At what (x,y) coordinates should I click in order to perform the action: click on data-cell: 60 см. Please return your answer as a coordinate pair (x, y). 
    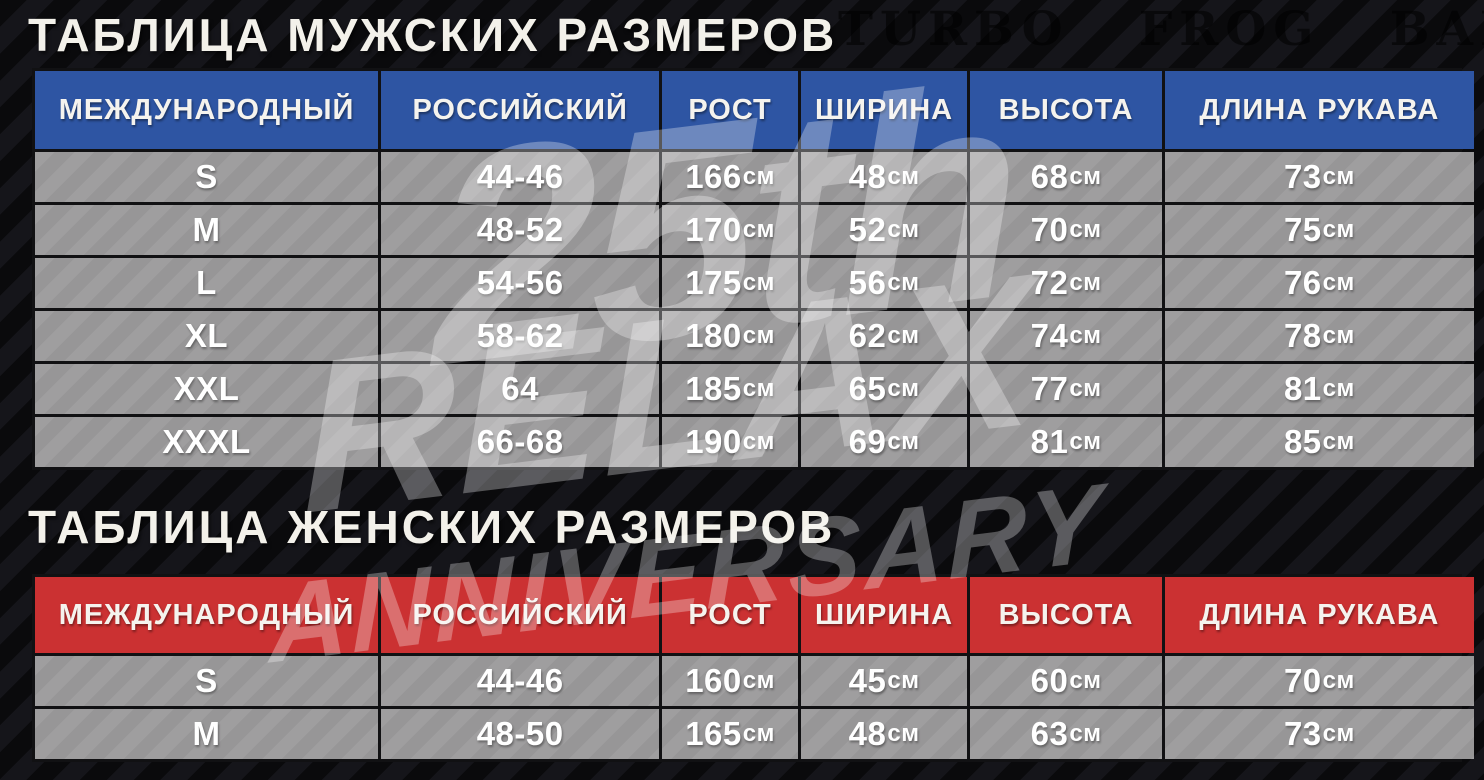
    Looking at the image, I should click on (1066, 681).